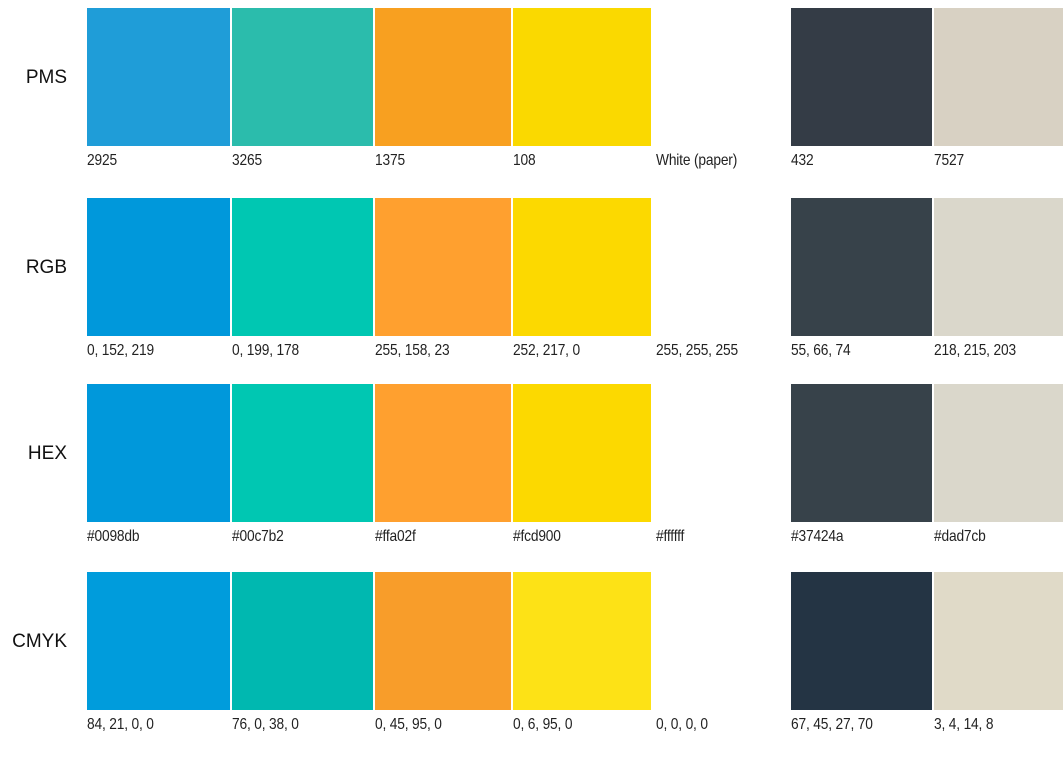 This screenshot has width=1063, height=757. I want to click on swatch-sand: #dad7cb, so click(998, 464).